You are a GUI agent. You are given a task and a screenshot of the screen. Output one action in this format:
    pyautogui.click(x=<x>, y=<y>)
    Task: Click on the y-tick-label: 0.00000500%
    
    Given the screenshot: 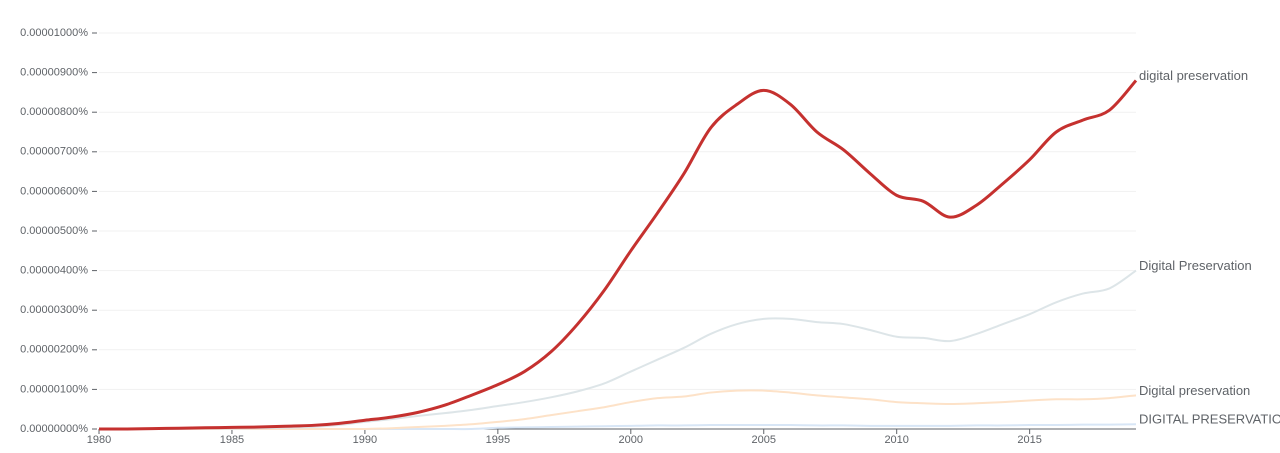 What is the action you would take?
    pyautogui.click(x=54, y=231)
    